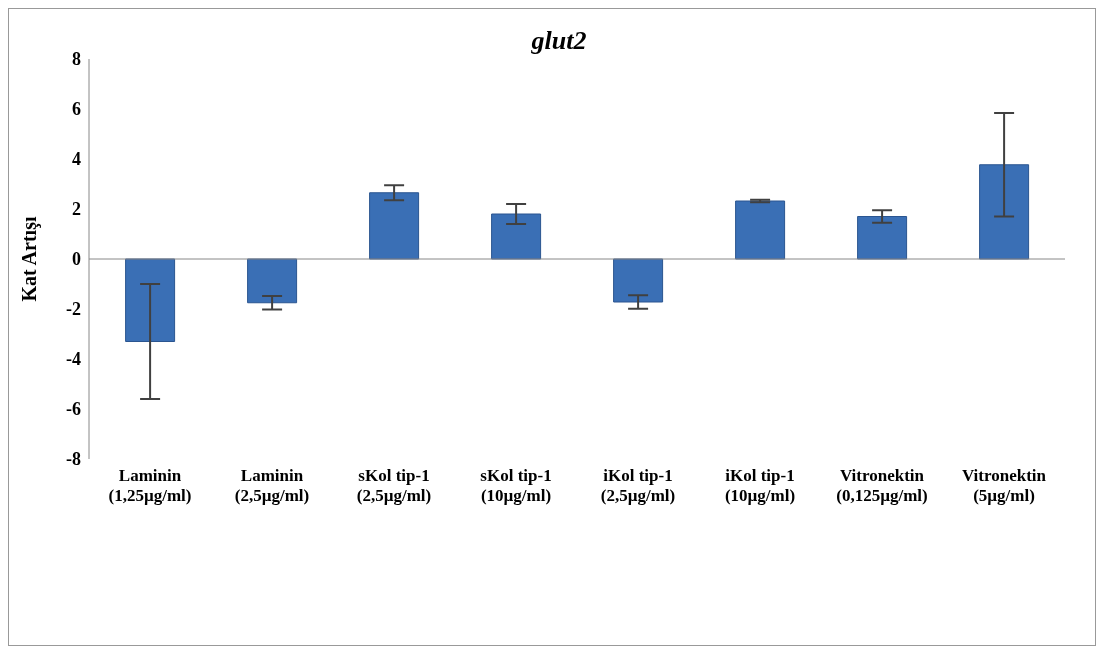 This screenshot has height=652, width=1102. Describe the element at coordinates (73, 309) in the screenshot. I see `y-tick-label: -2` at that location.